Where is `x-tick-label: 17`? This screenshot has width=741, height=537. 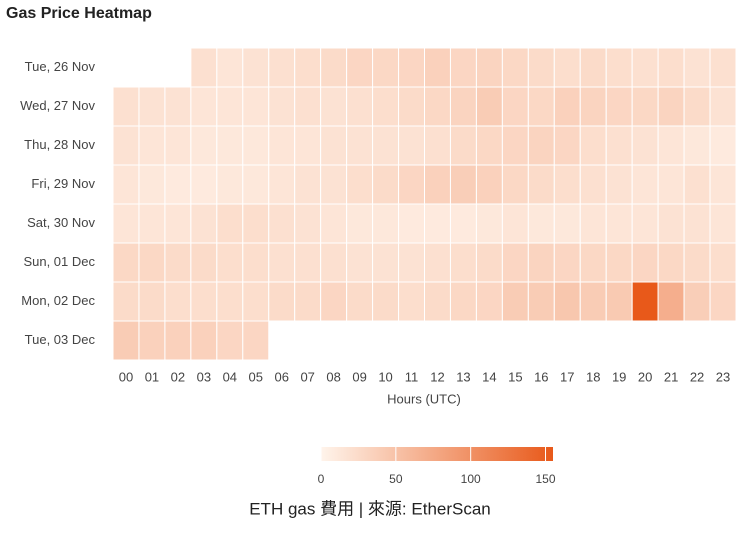
x-tick-label: 17 is located at coordinates (567, 376).